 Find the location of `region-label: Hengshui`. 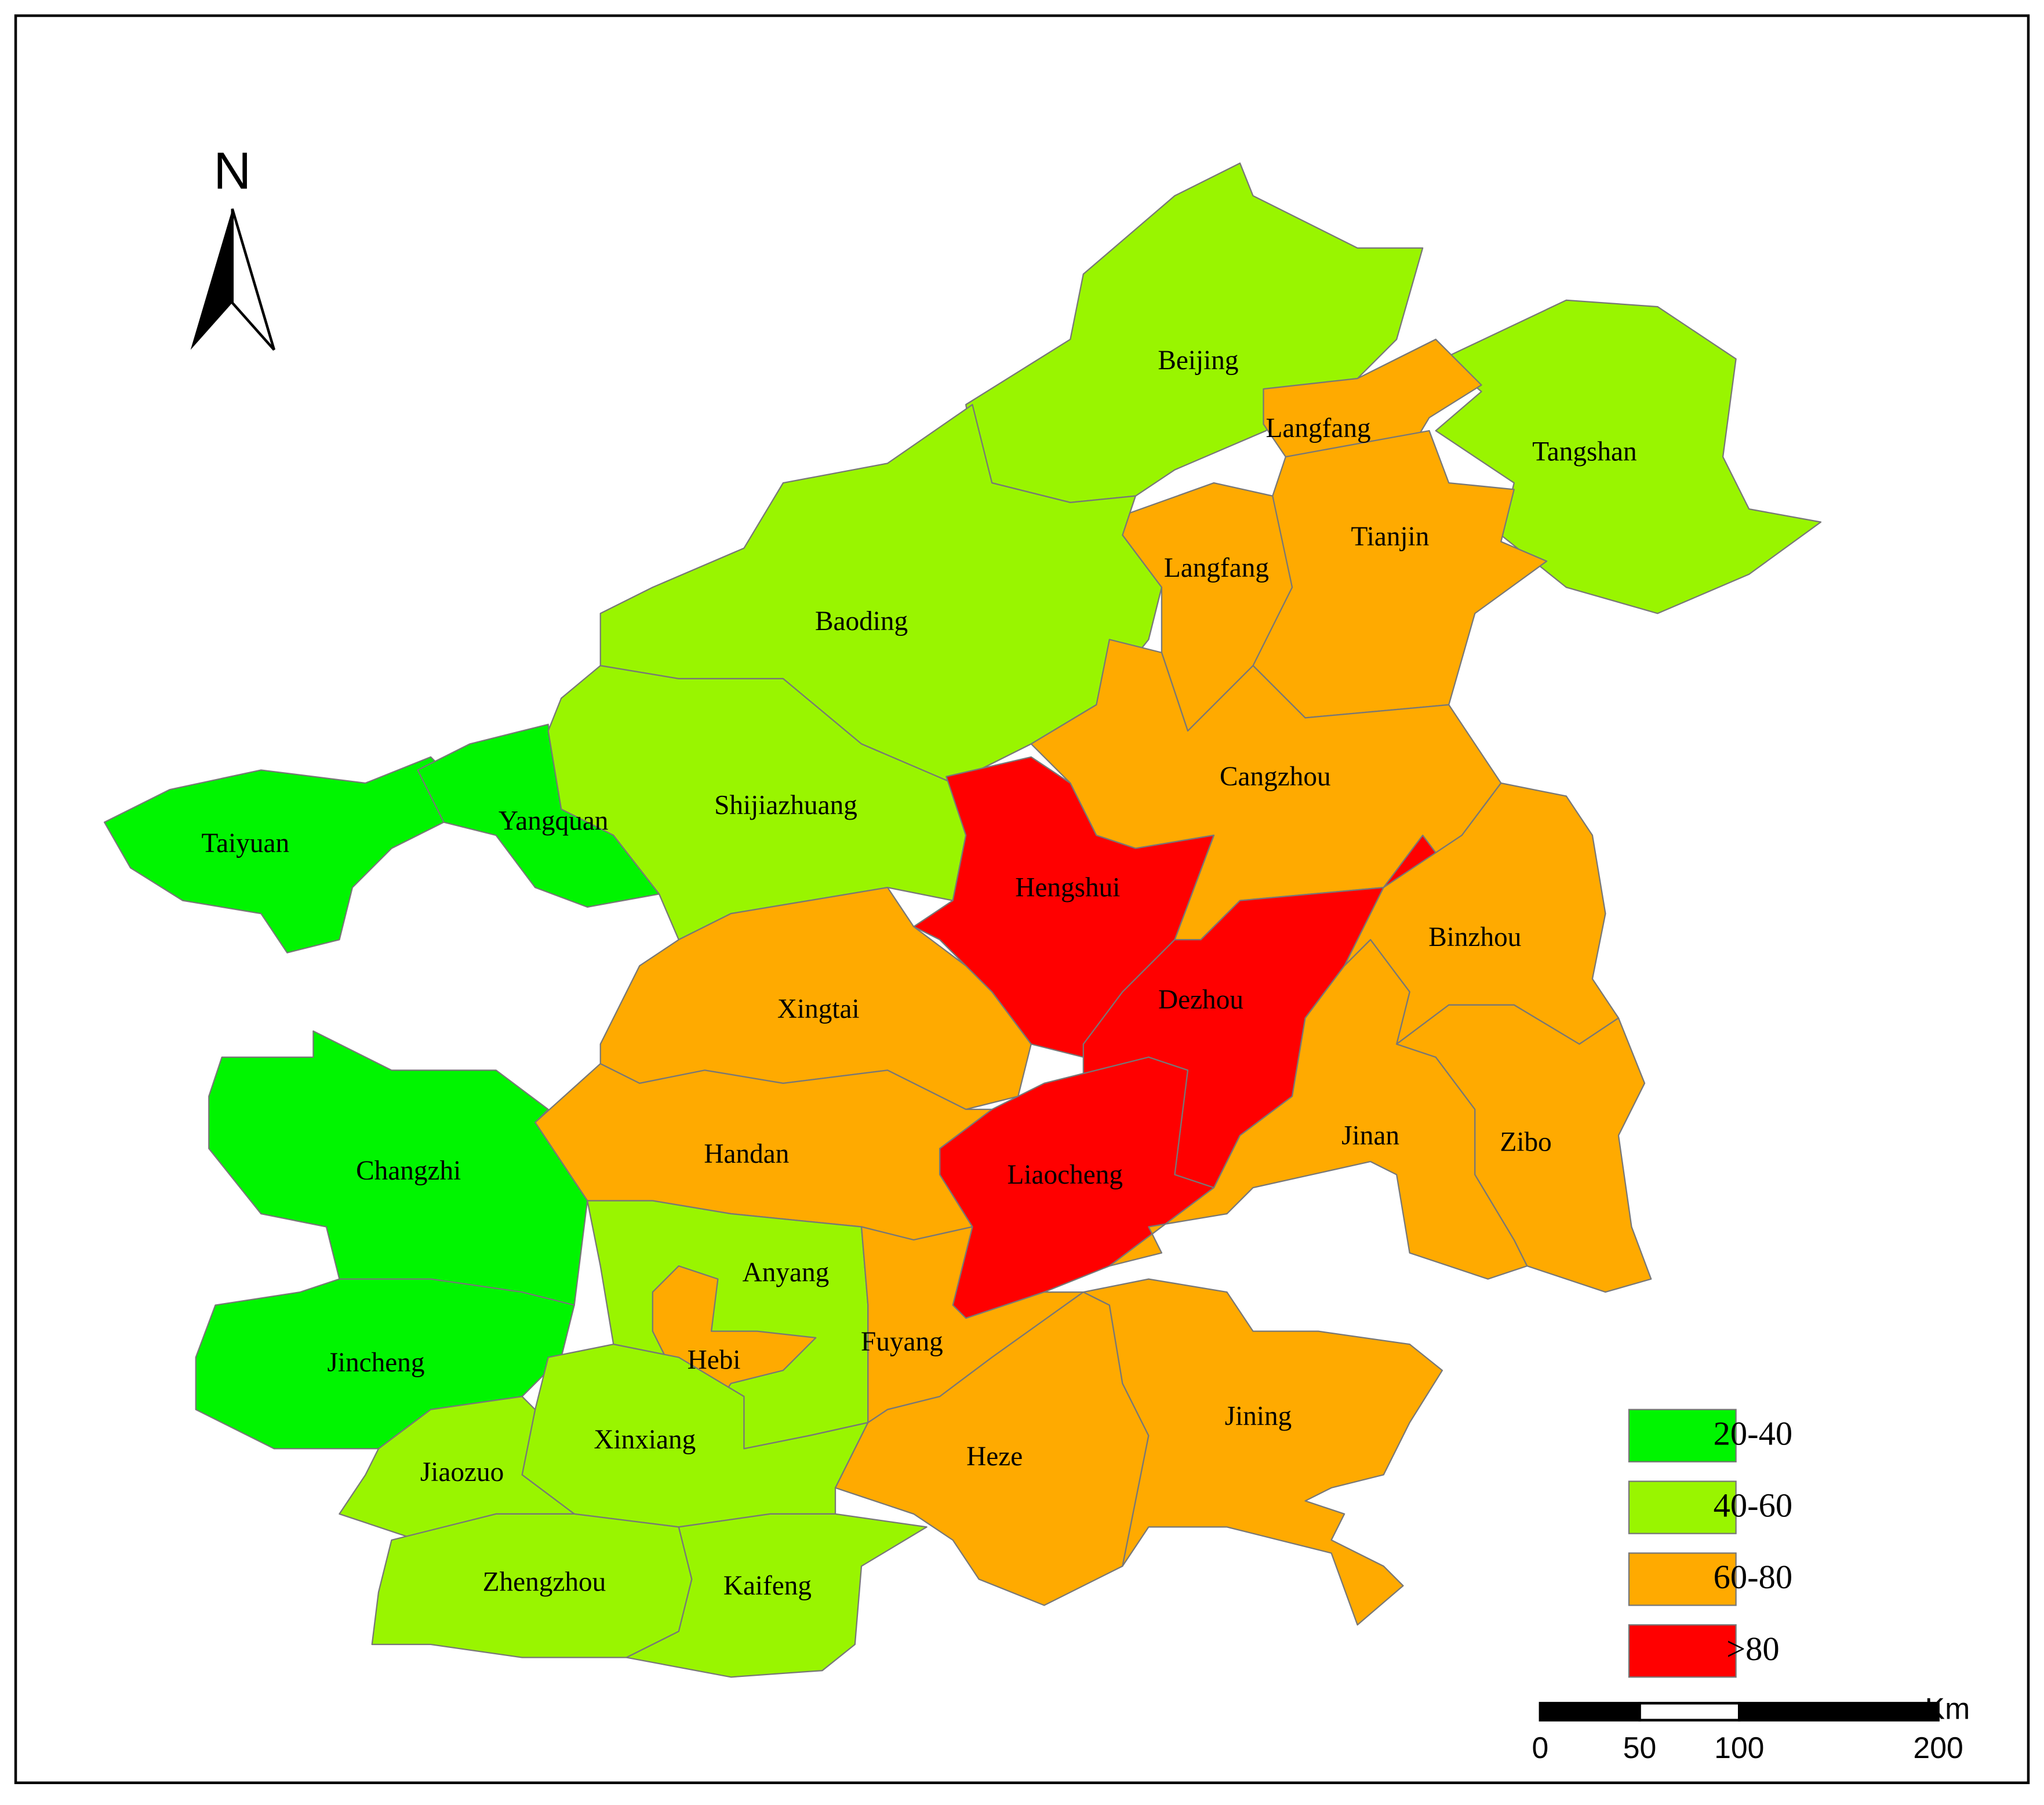

region-label: Hengshui is located at coordinates (1067, 887).